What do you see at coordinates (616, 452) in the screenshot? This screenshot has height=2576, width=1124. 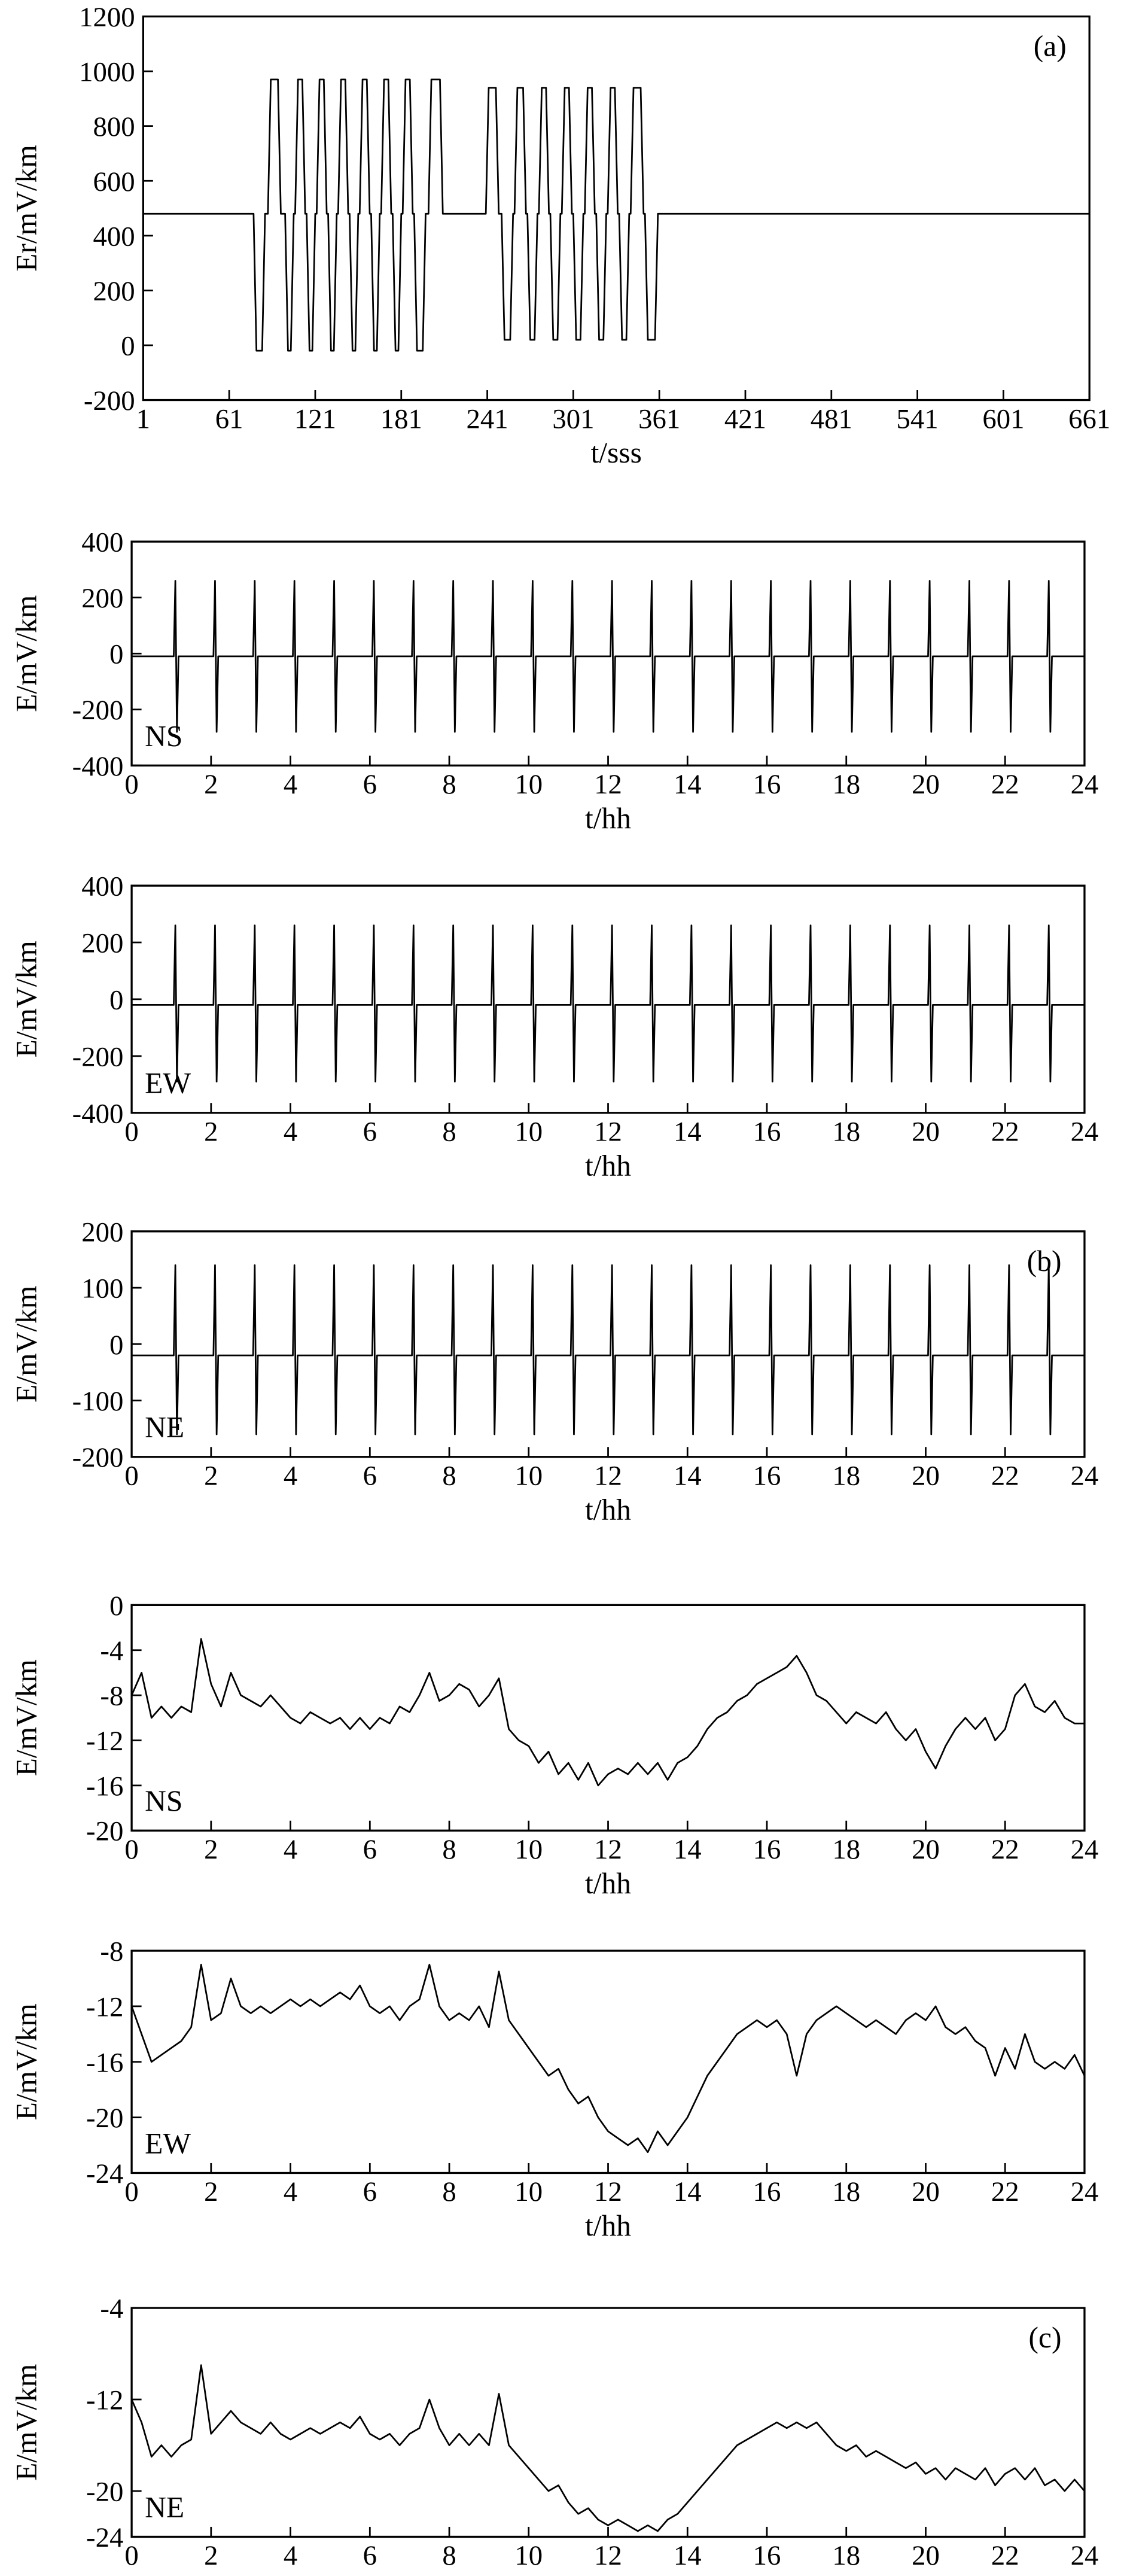 I see `x-axis-label: t/sss` at bounding box center [616, 452].